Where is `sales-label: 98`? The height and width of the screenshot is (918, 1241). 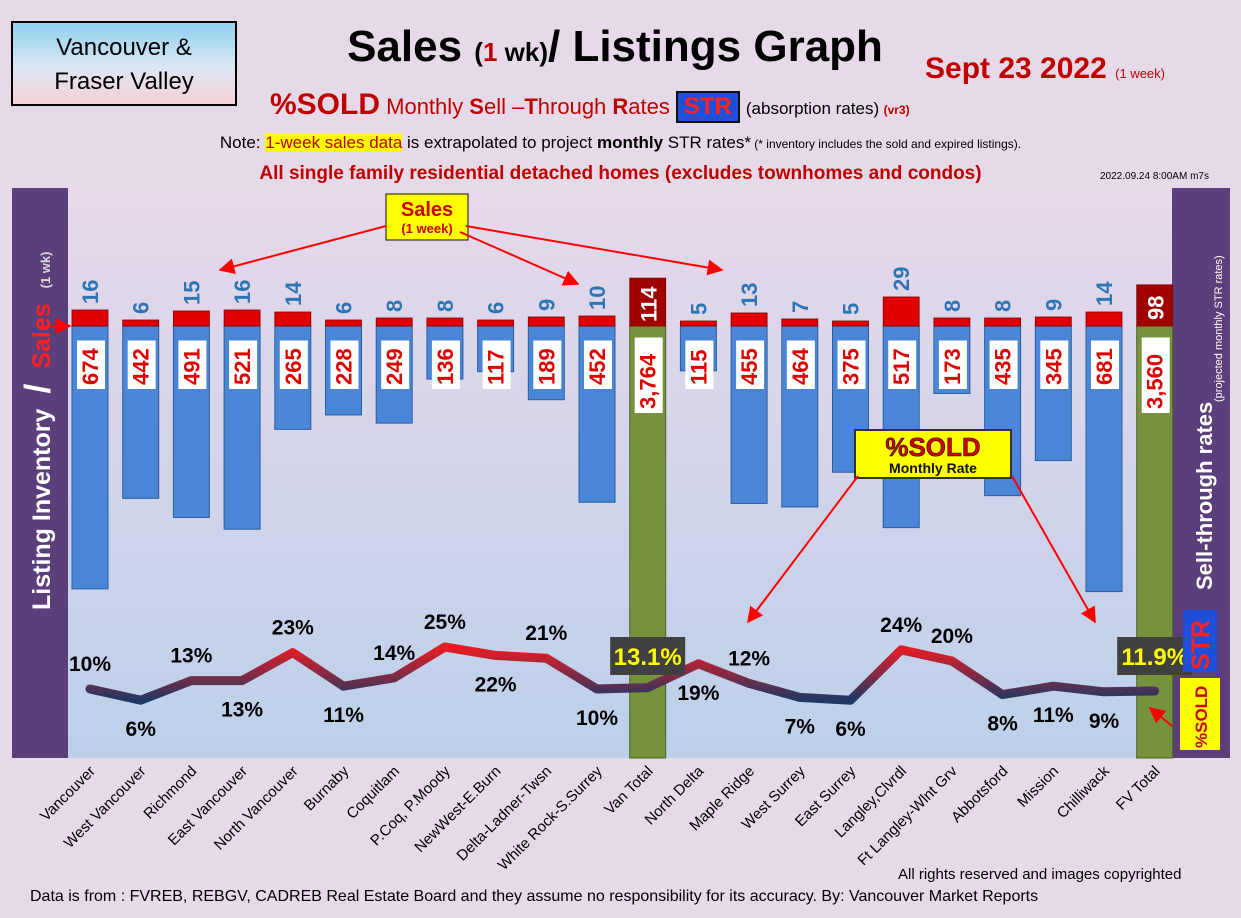 sales-label: 98 is located at coordinates (1156, 308).